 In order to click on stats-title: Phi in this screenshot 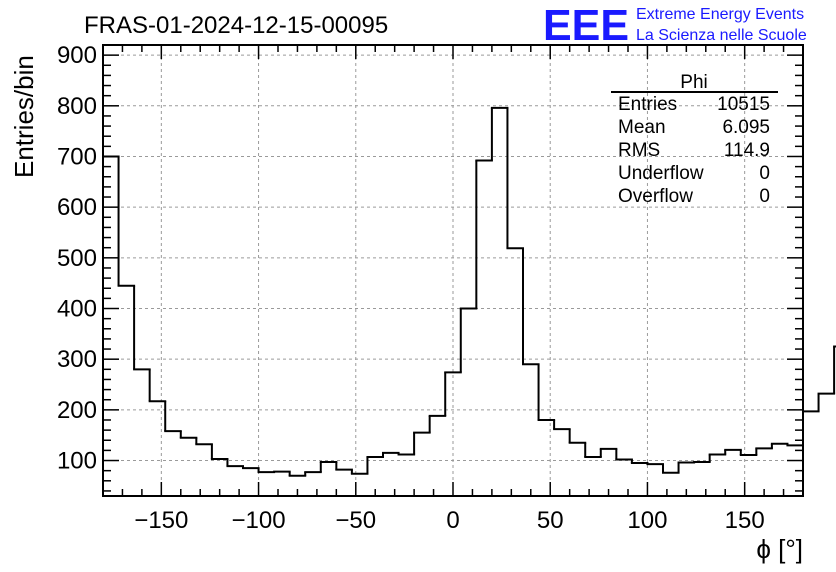, I will do `click(693, 82)`.